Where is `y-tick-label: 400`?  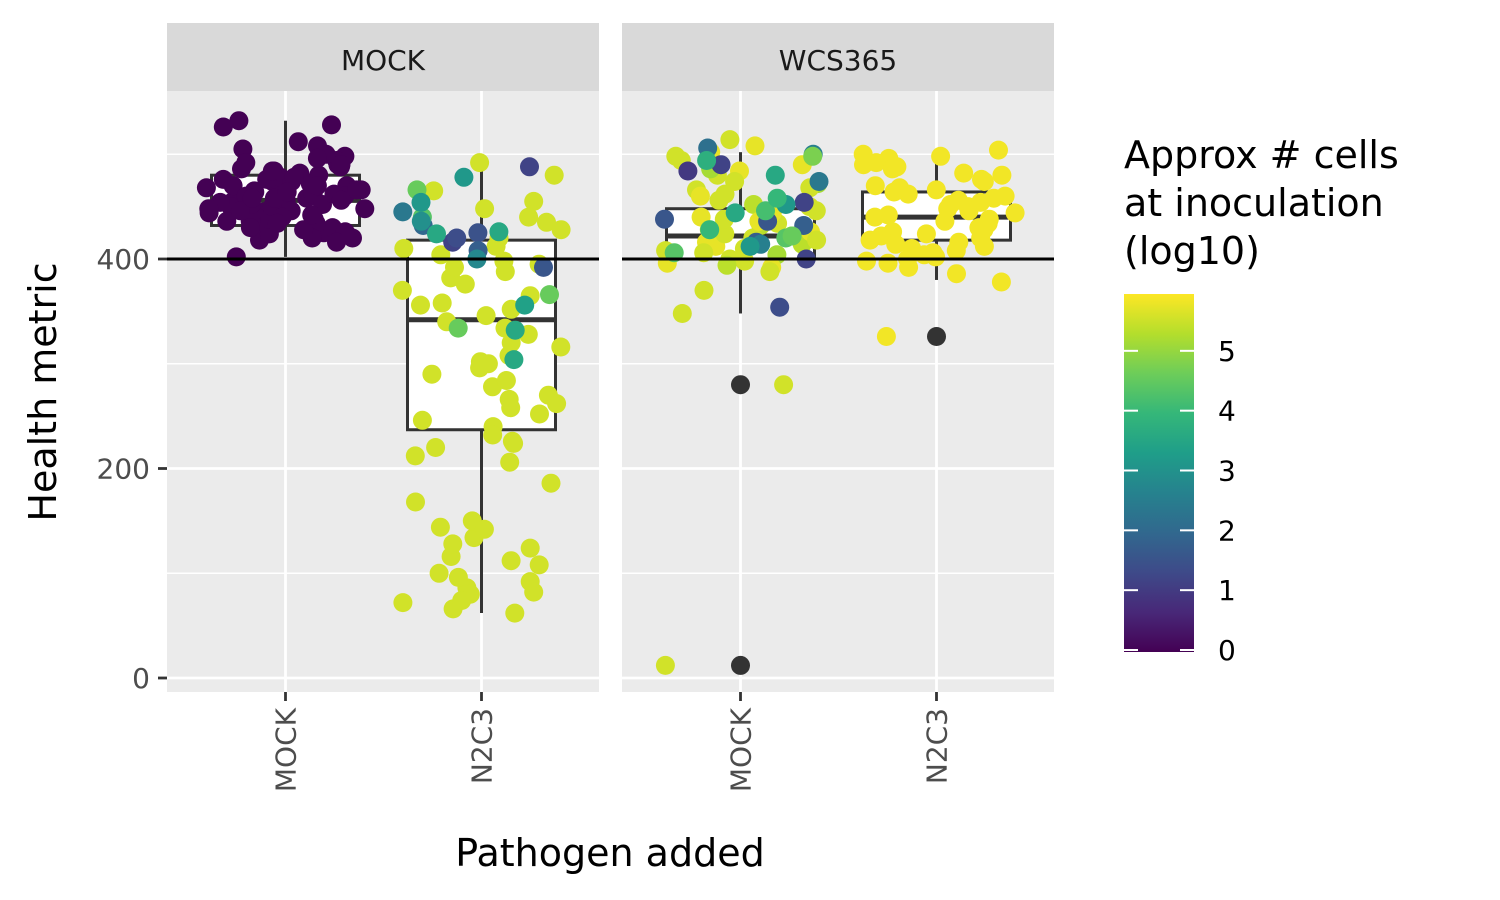 y-tick-label: 400 is located at coordinates (123, 259).